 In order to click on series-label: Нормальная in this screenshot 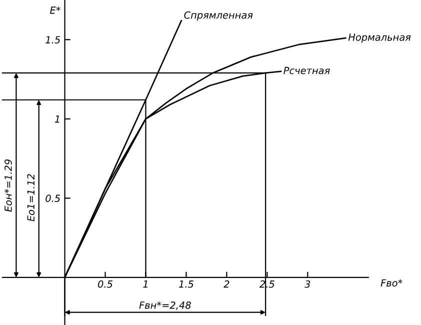, I will do `click(379, 38)`.